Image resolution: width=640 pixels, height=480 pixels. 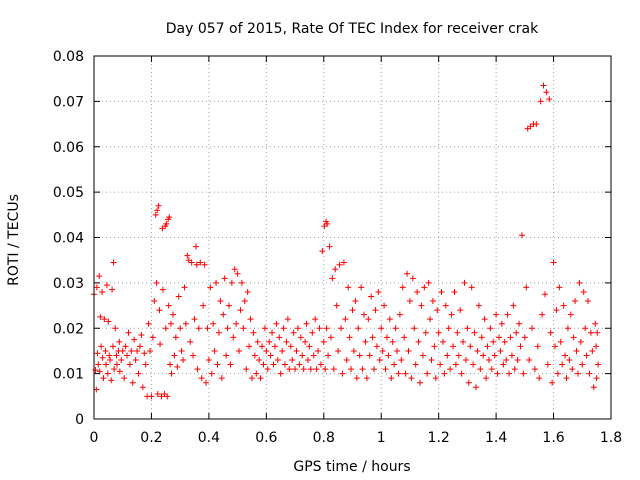 I want to click on y-tick-labels: 0 0.01 0.02 0.03 0.04 0.05 0.06 0.07 0.08, so click(x=68, y=238).